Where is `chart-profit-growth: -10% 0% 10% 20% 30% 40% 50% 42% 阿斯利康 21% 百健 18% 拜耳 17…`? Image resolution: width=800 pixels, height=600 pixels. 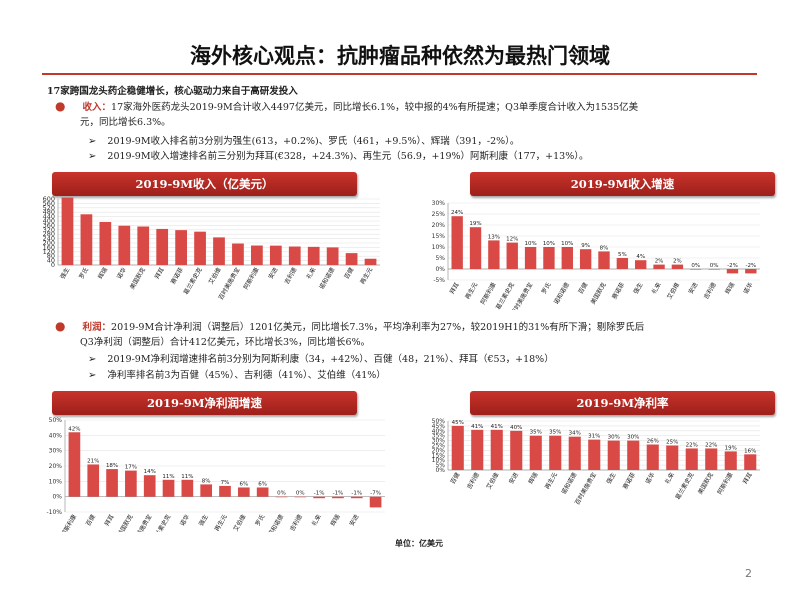
chart-profit-growth: -10% 0% 10% 20% 30% 40% 50% 42% 阿斯利康 21% 百健 18% 拜耳 17… is located at coordinates (210, 472).